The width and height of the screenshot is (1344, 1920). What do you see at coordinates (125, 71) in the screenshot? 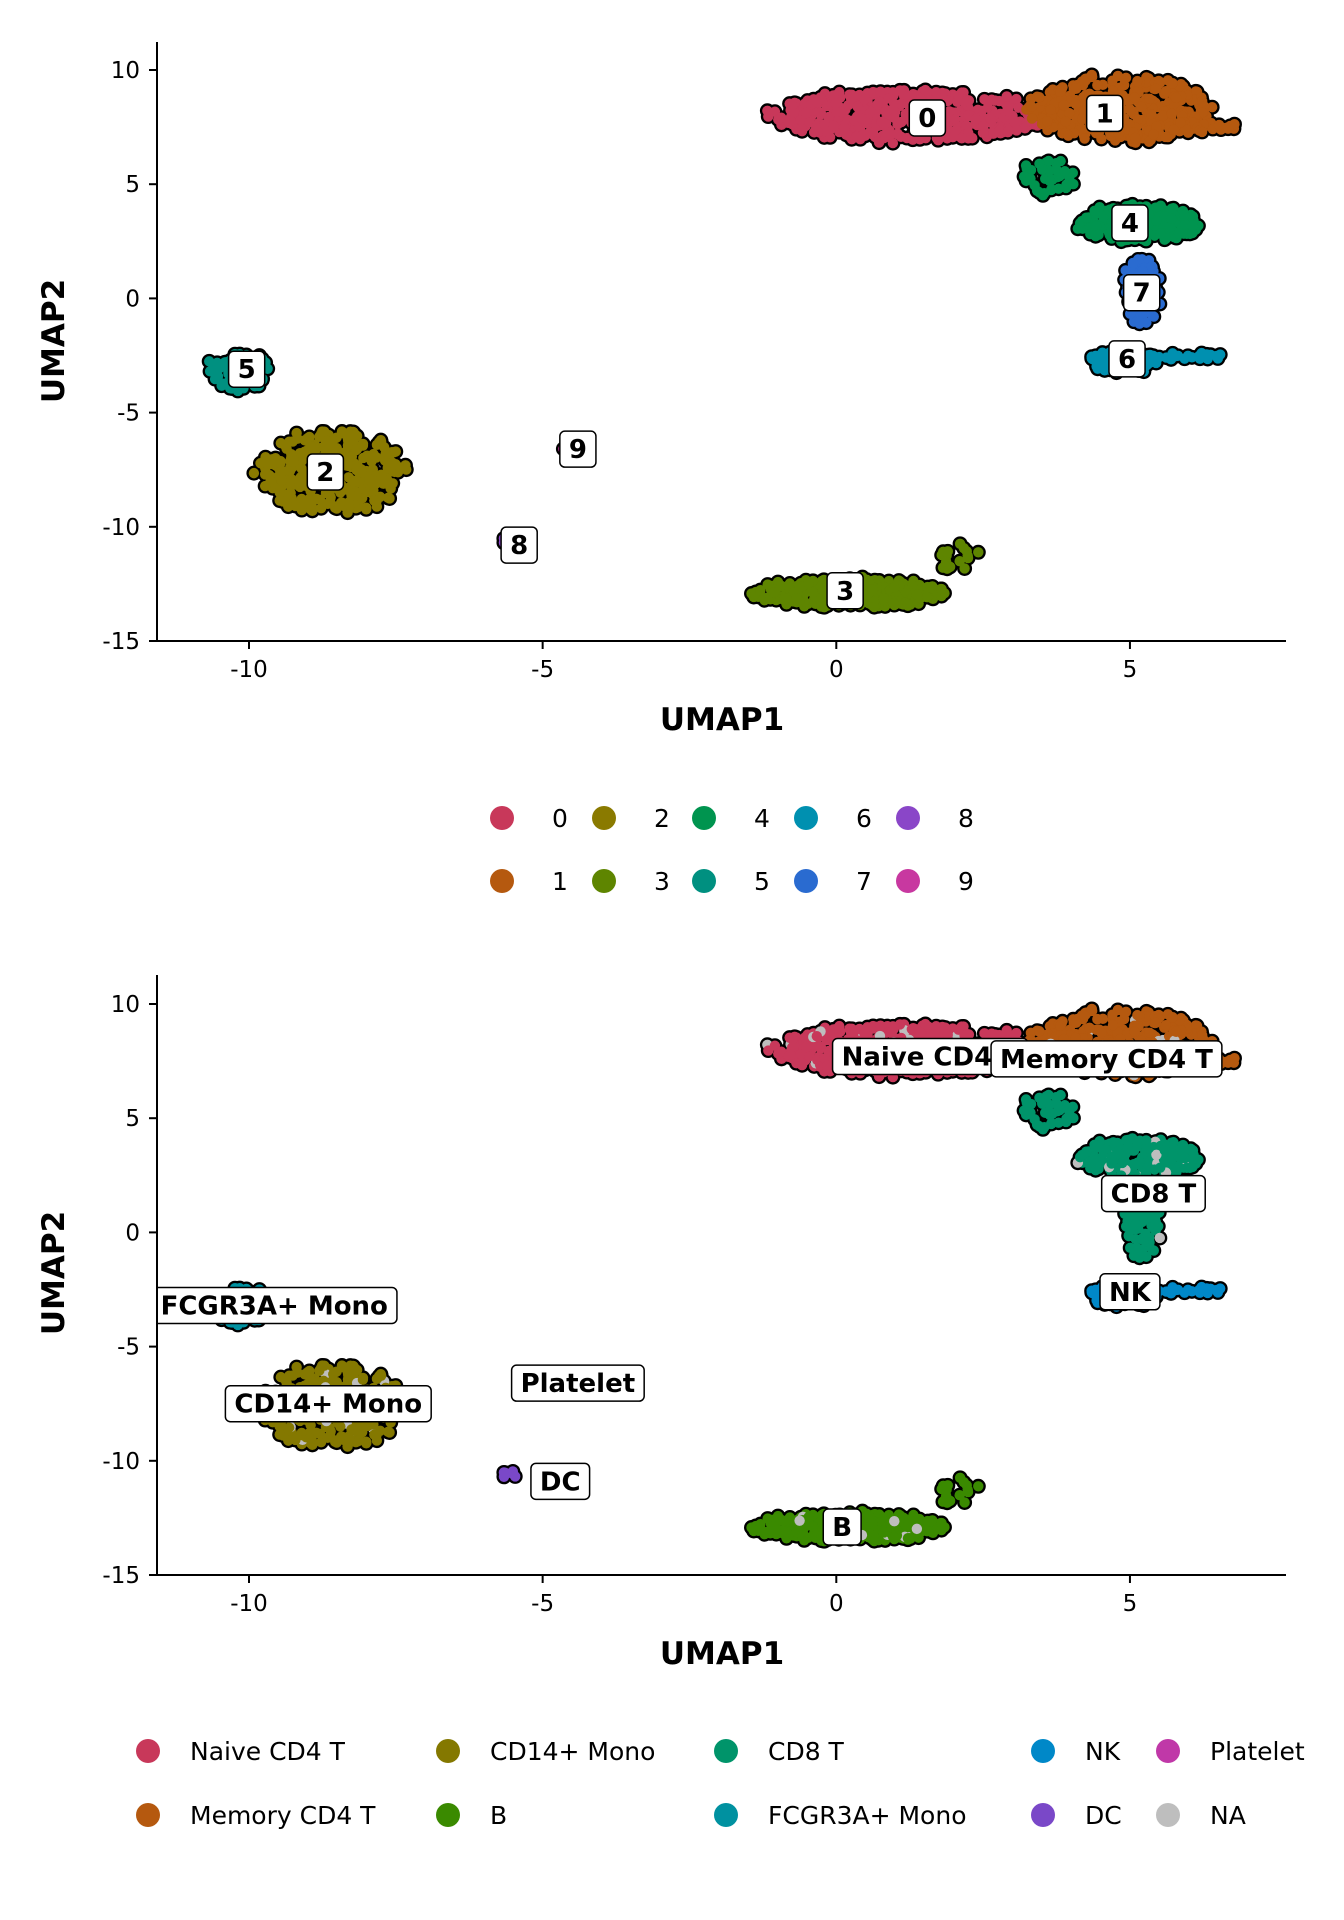
I see `y-tick-label: 10` at bounding box center [125, 71].